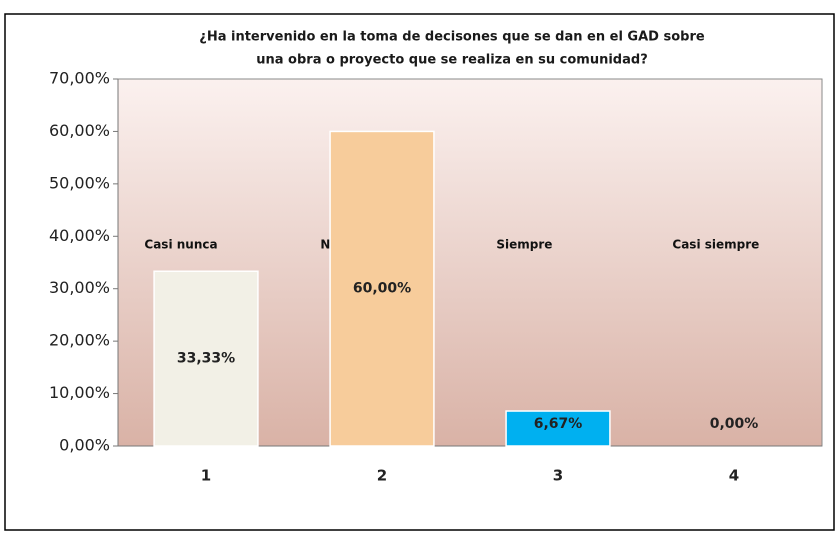 Image resolution: width=837 pixels, height=535 pixels. I want to click on x-tick-label: 1, so click(206, 476).